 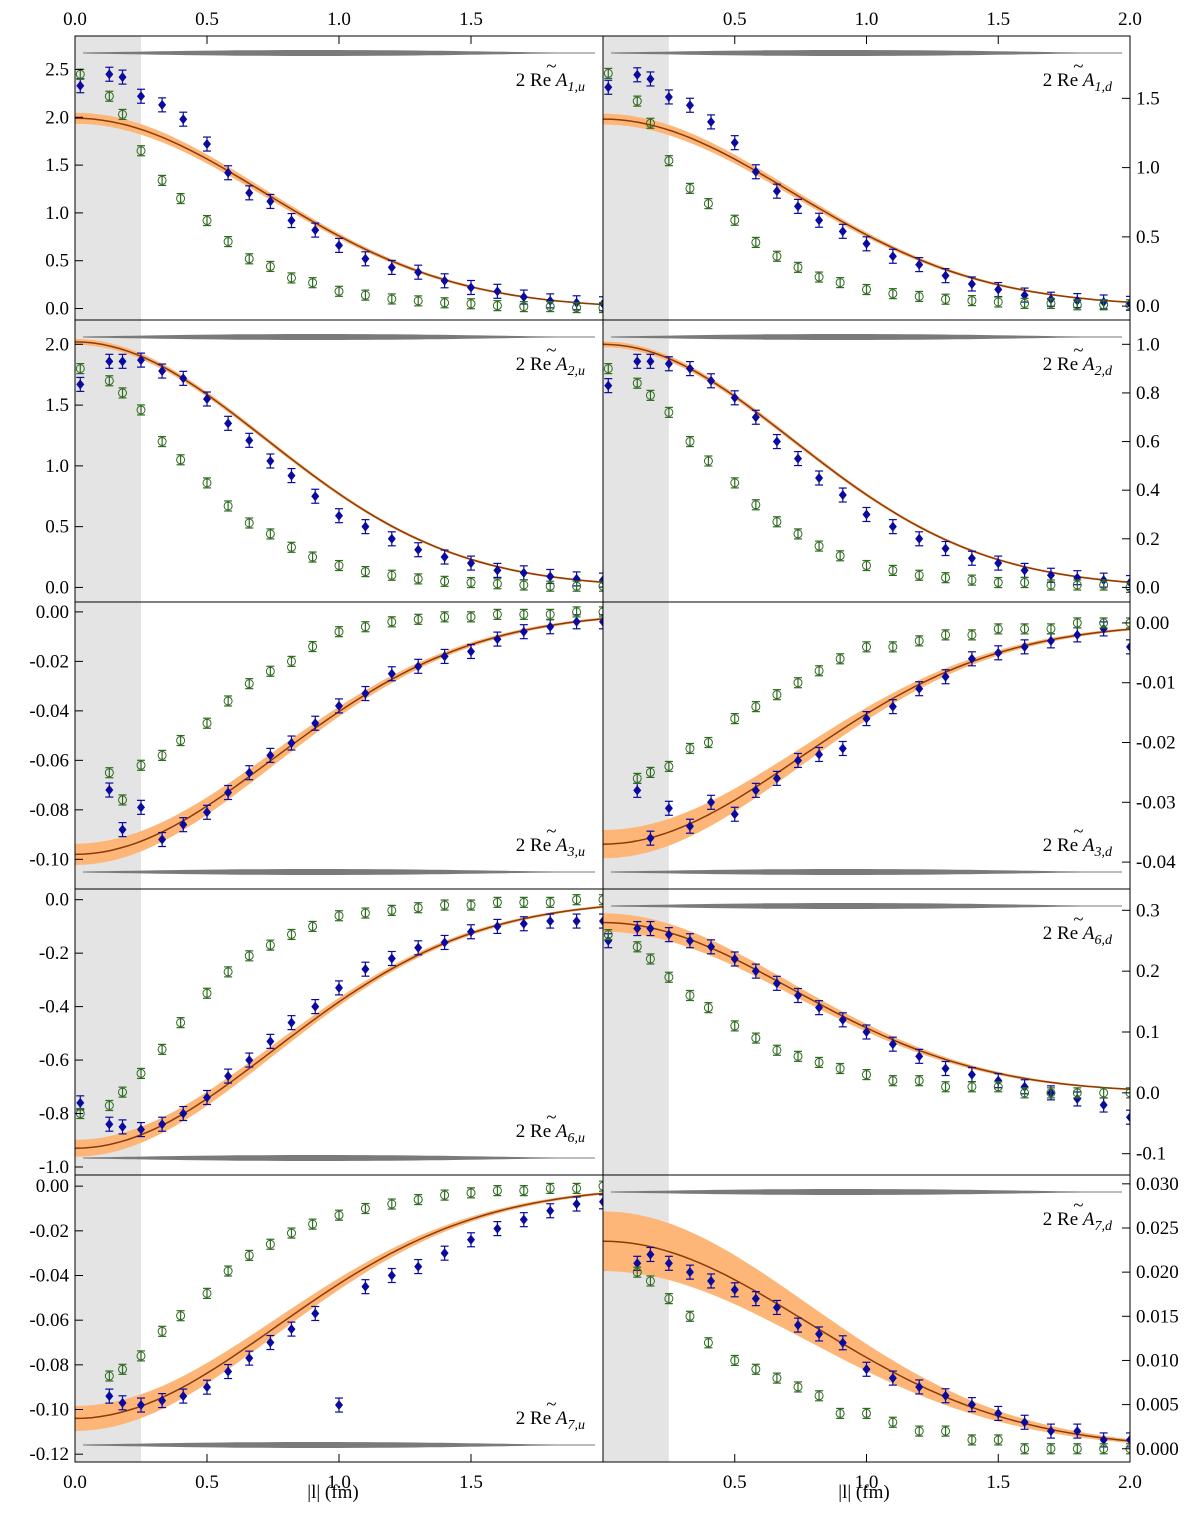 What do you see at coordinates (1104, 940) in the screenshot?
I see `panel-label-subscript: 6,d` at bounding box center [1104, 940].